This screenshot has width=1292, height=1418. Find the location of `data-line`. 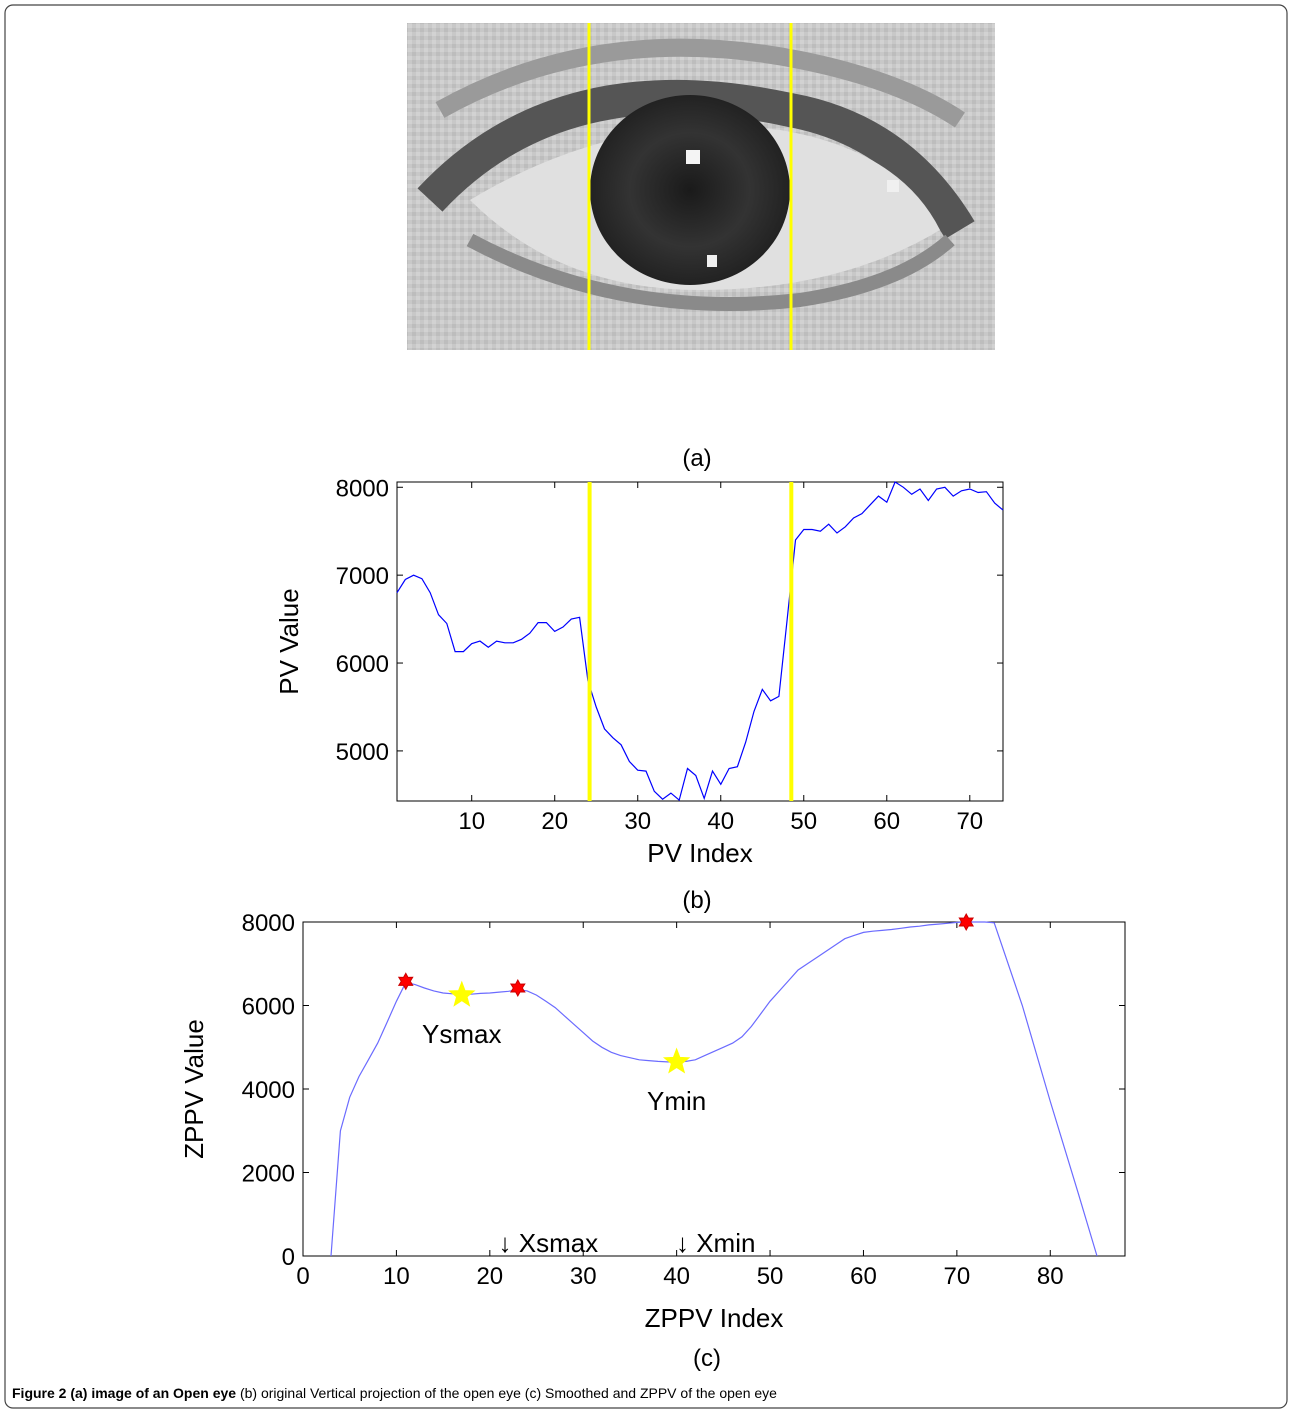

data-line is located at coordinates (700, 641).